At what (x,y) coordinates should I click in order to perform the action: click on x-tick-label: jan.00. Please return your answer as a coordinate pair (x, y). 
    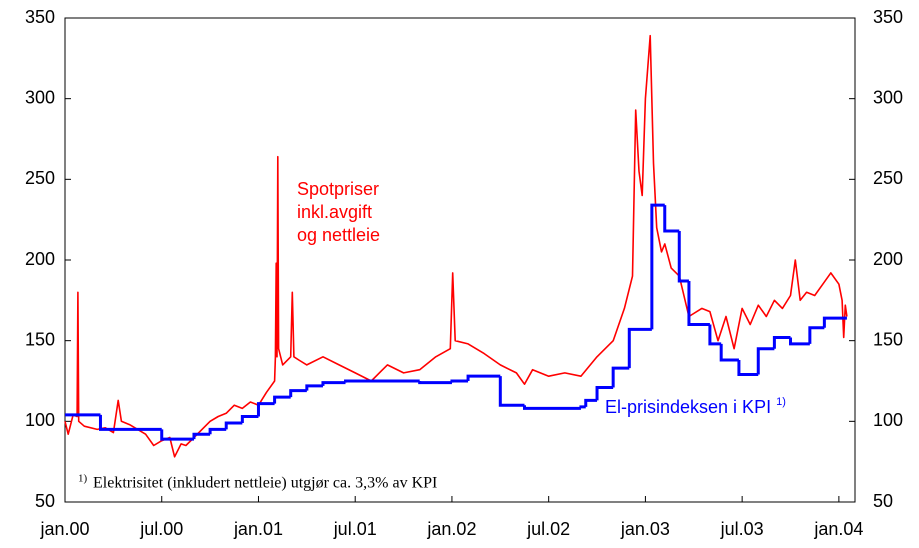
    Looking at the image, I should click on (64, 529).